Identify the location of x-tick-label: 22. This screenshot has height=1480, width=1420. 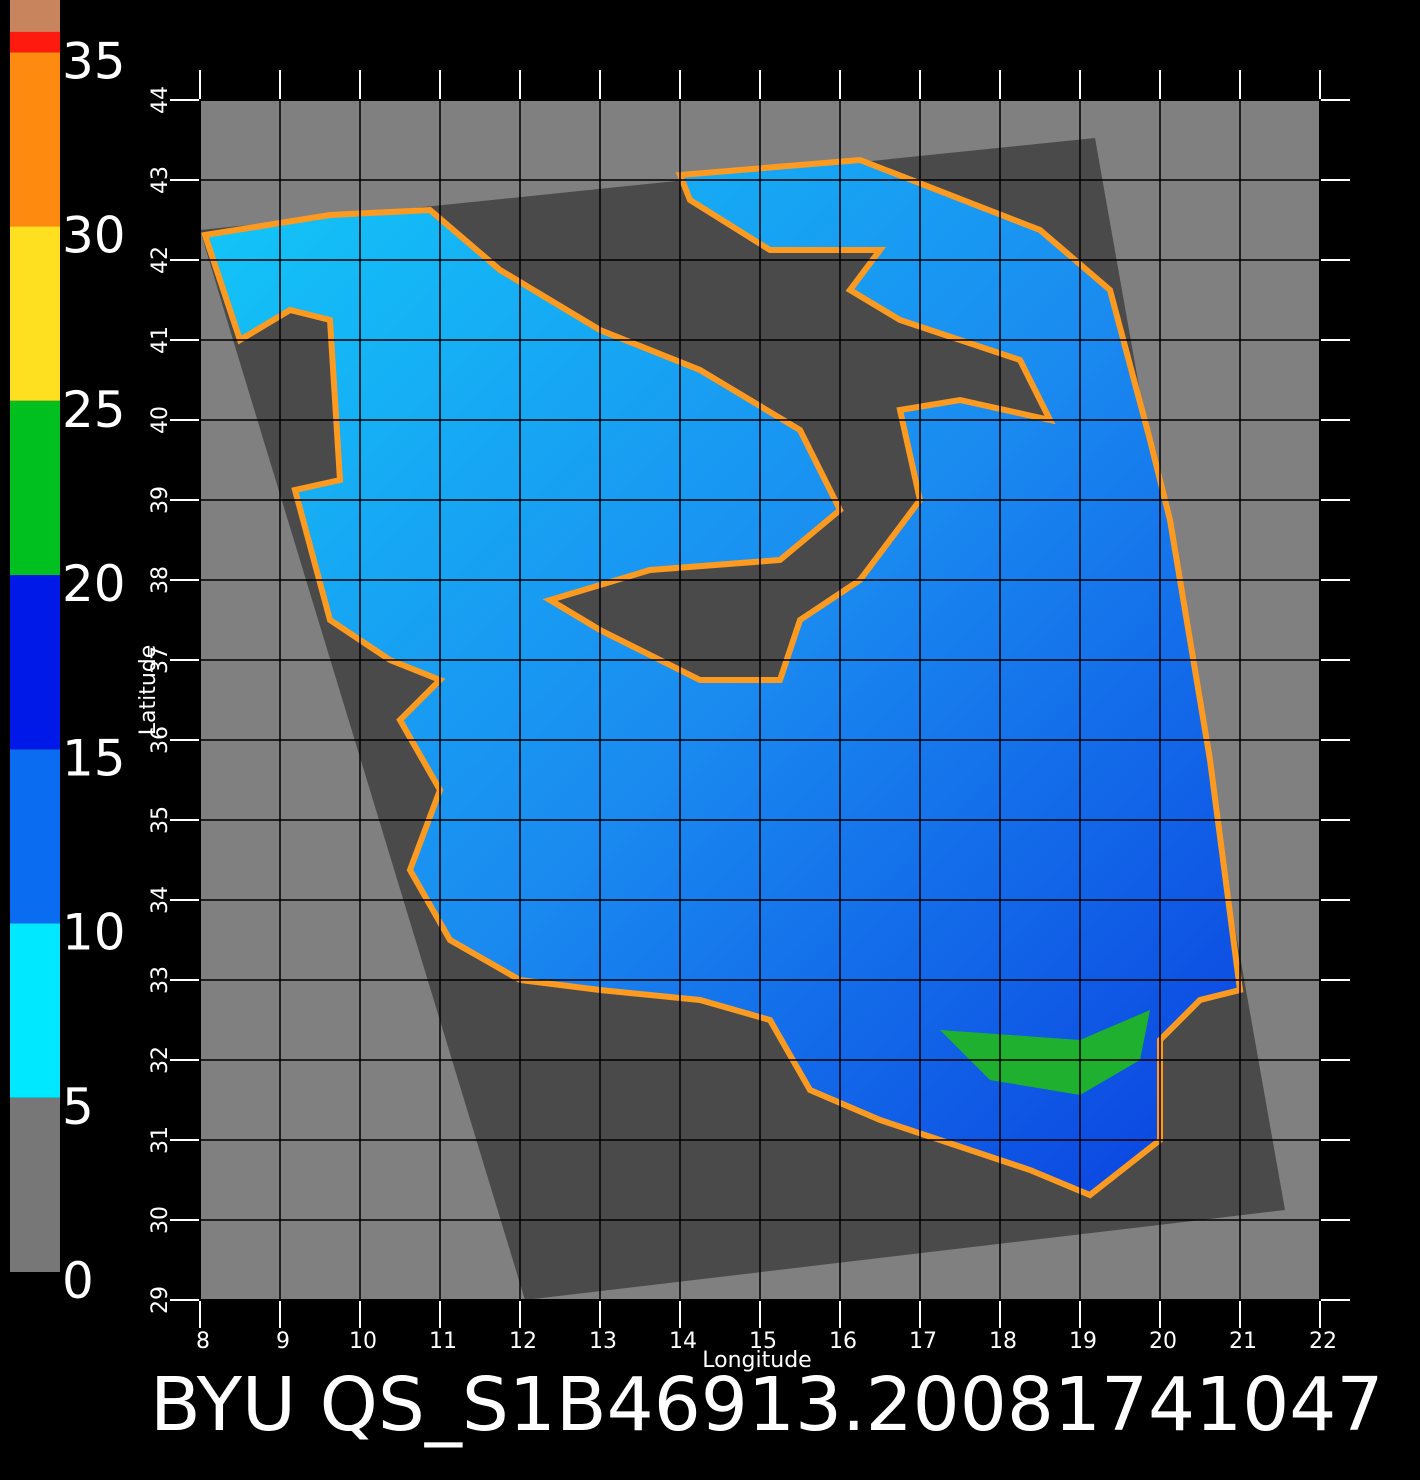
(1323, 1341).